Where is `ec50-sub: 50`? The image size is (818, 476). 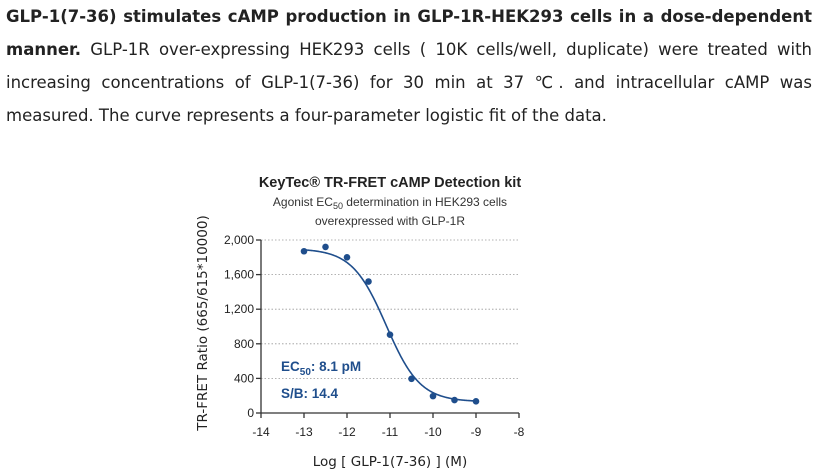
ec50-sub: 50 is located at coordinates (306, 372).